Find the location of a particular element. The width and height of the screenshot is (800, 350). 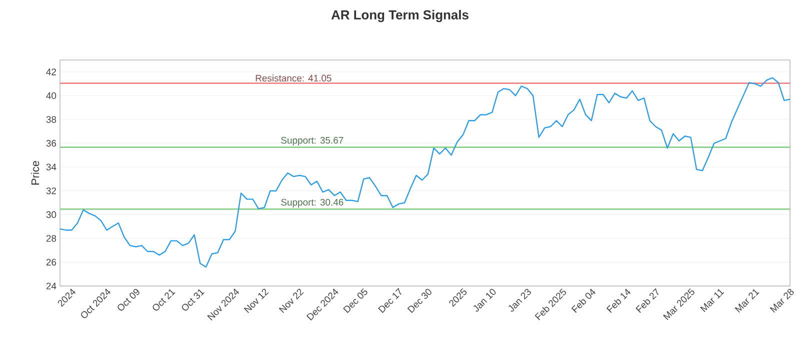

x-tick-label: Mar 21 is located at coordinates (747, 301).